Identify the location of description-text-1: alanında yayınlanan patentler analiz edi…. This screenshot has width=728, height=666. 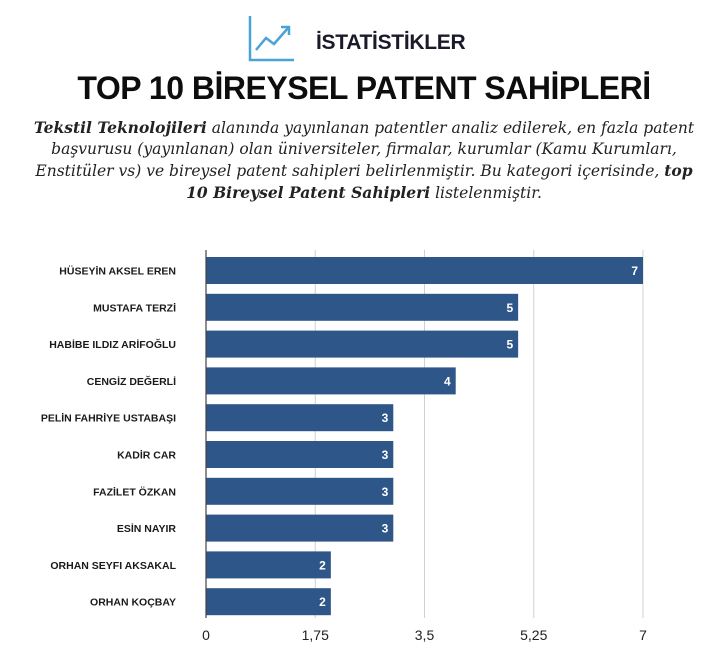
(365, 149).